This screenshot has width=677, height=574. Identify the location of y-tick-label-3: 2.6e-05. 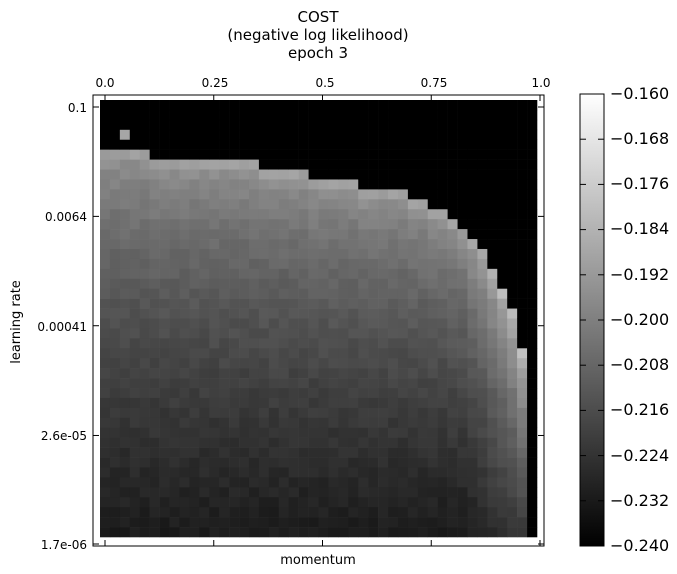
(64, 436).